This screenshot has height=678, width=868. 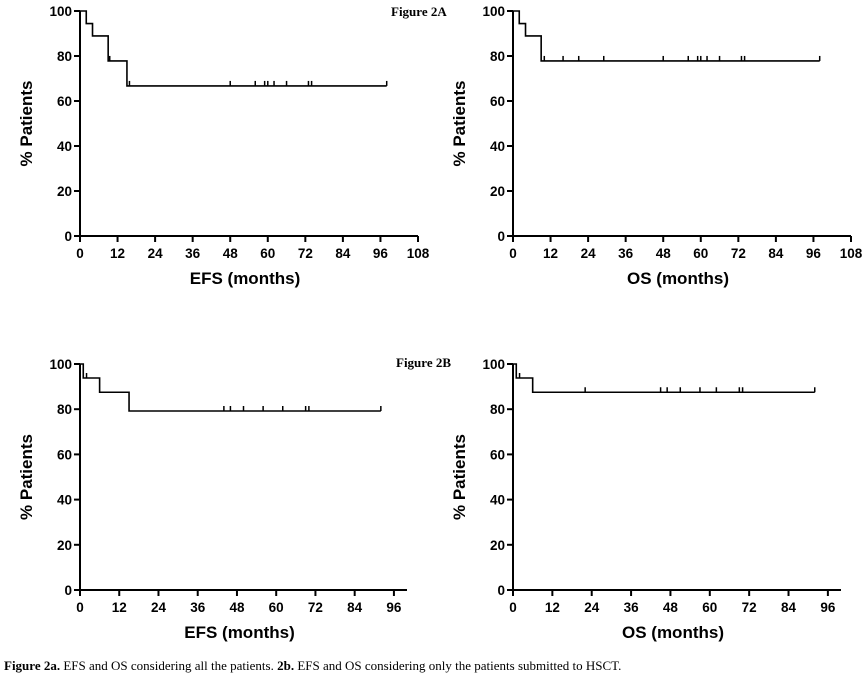 What do you see at coordinates (169, 665) in the screenshot?
I see `caption-text-2a: EFS and OS considering all the patients.` at bounding box center [169, 665].